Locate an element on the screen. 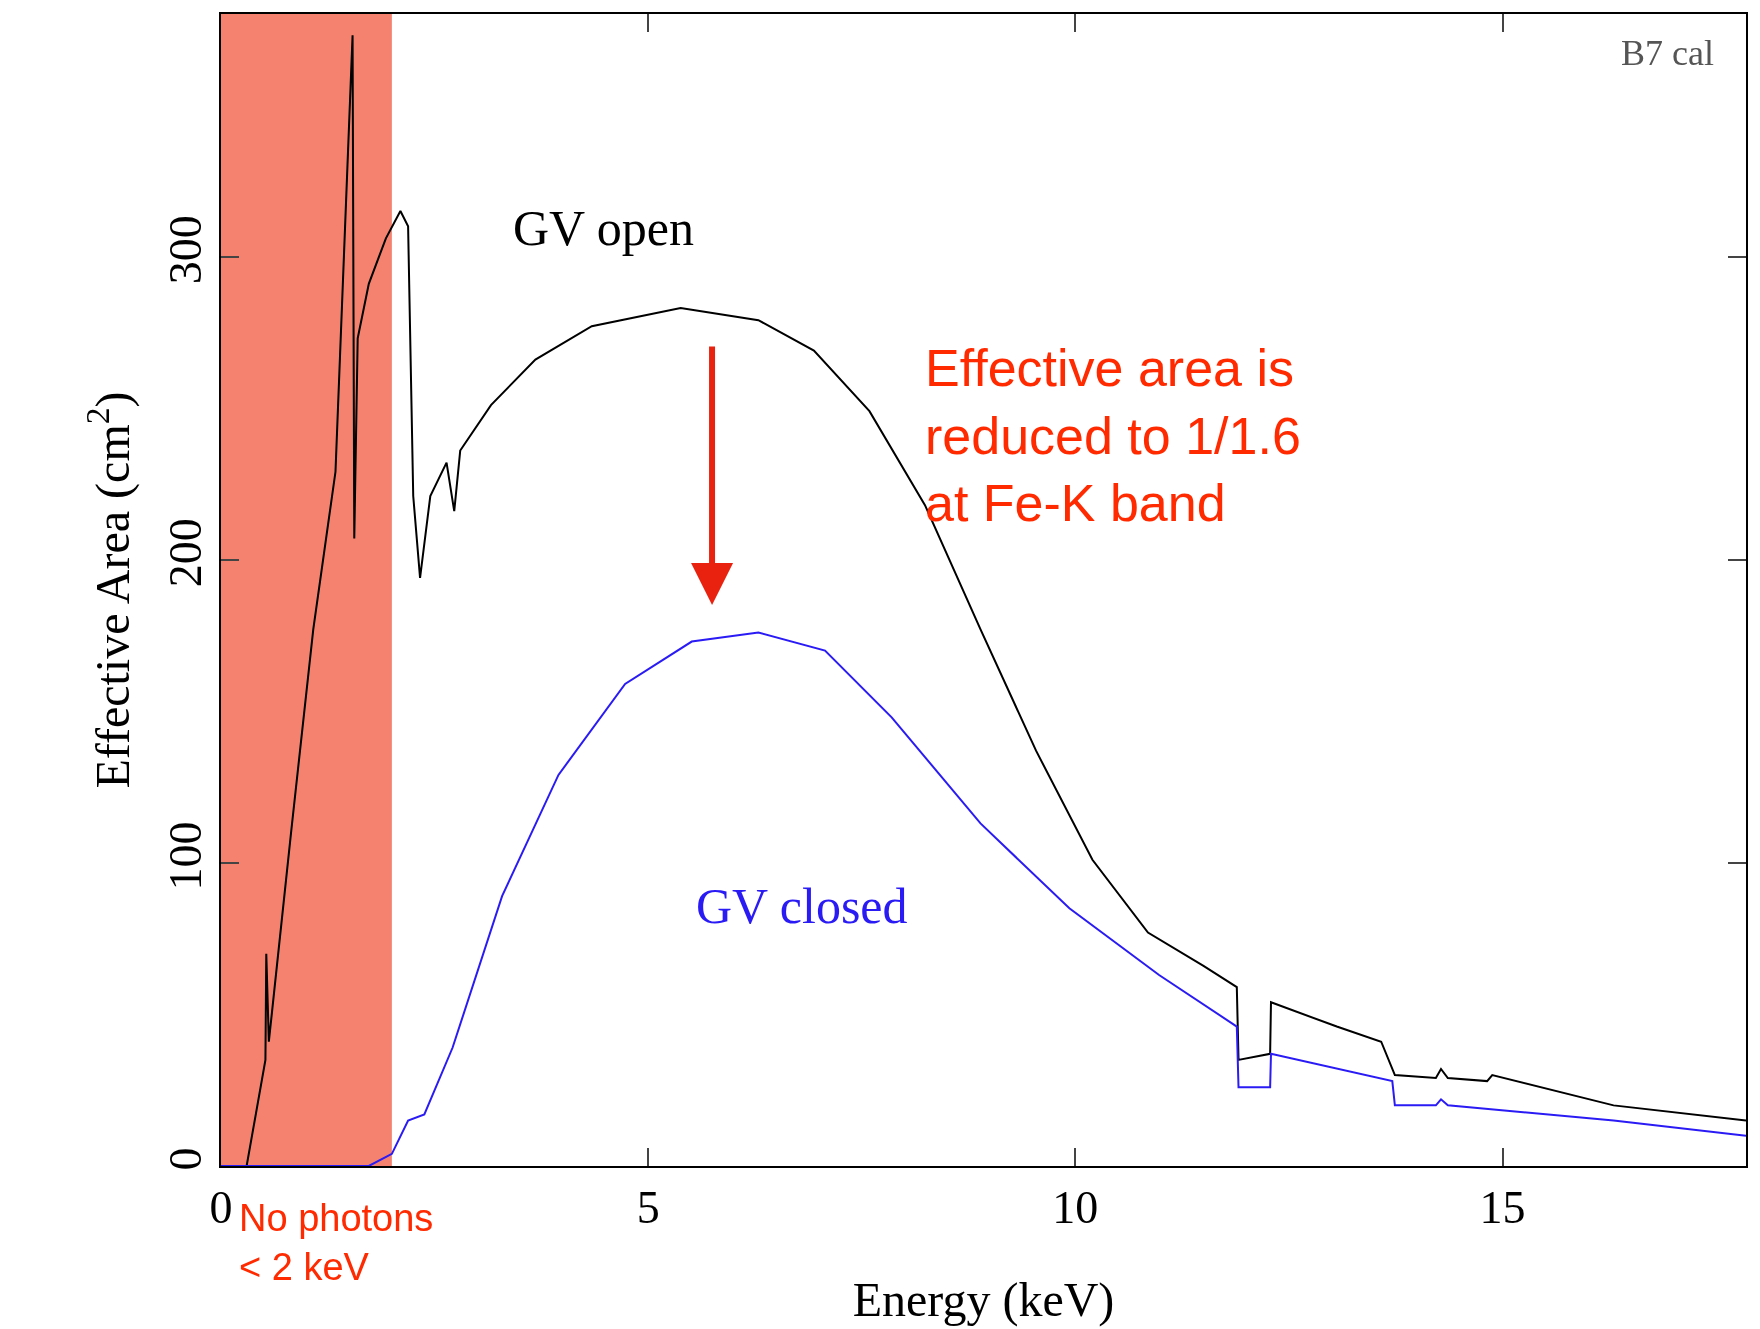 The width and height of the screenshot is (1760, 1329). series-label: GV closed is located at coordinates (802, 906).